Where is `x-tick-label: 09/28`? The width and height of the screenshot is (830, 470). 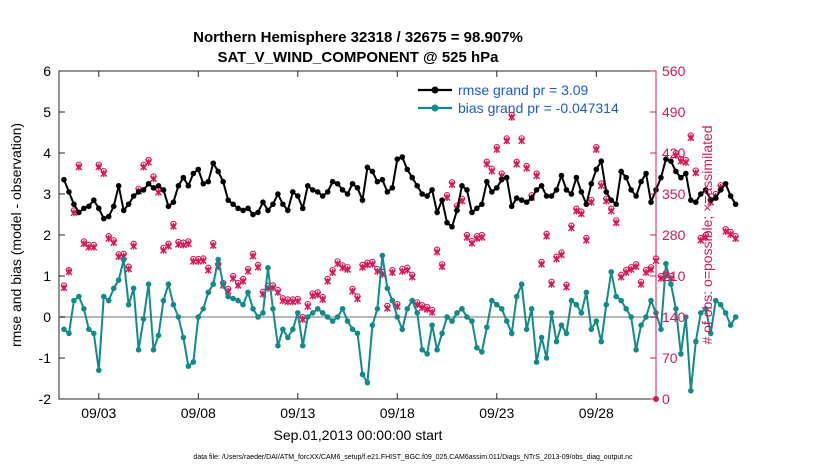 x-tick-label: 09/28 is located at coordinates (596, 413).